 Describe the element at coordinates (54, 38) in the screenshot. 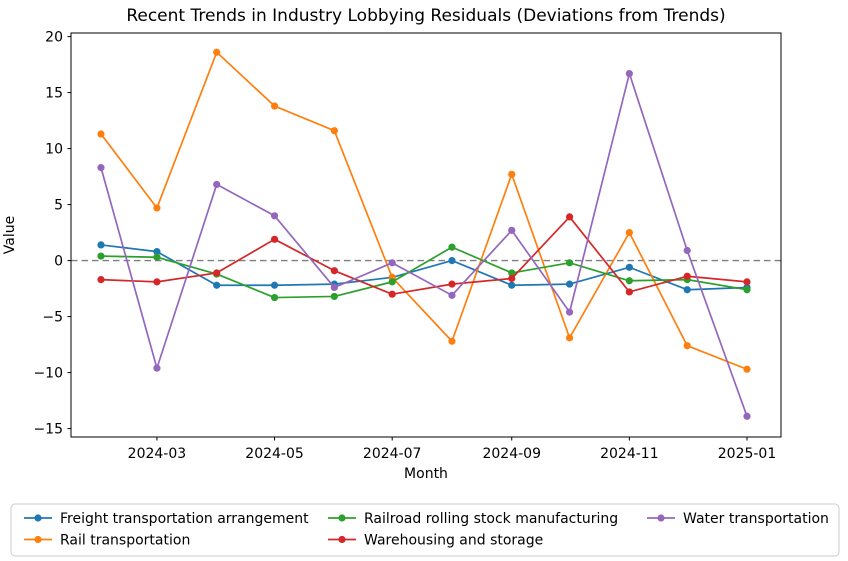

I see `y-tick-label: 20` at that location.